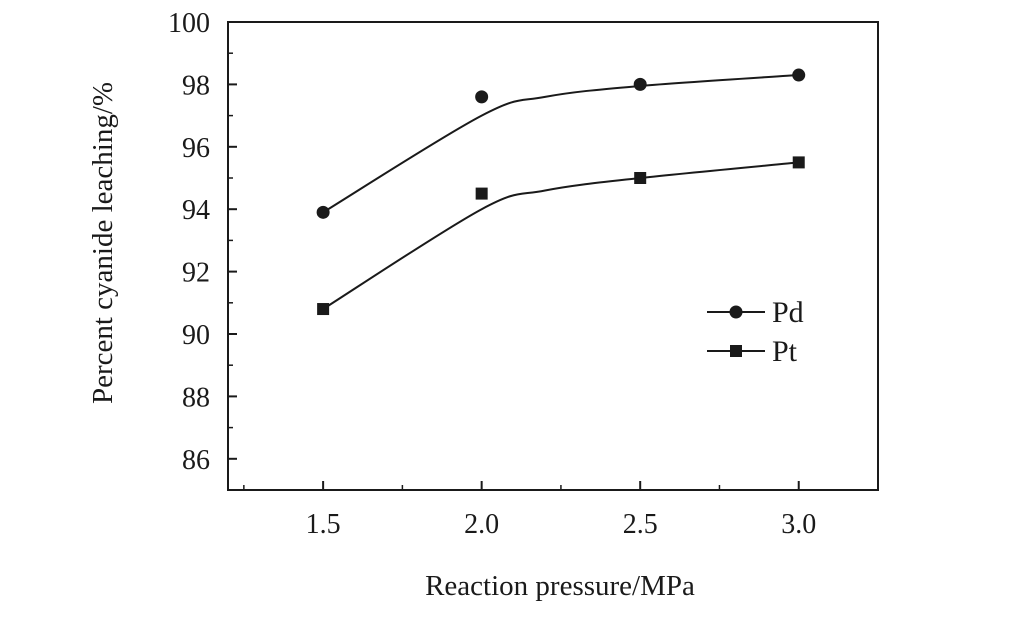  I want to click on legend-pt-marker, so click(736, 351).